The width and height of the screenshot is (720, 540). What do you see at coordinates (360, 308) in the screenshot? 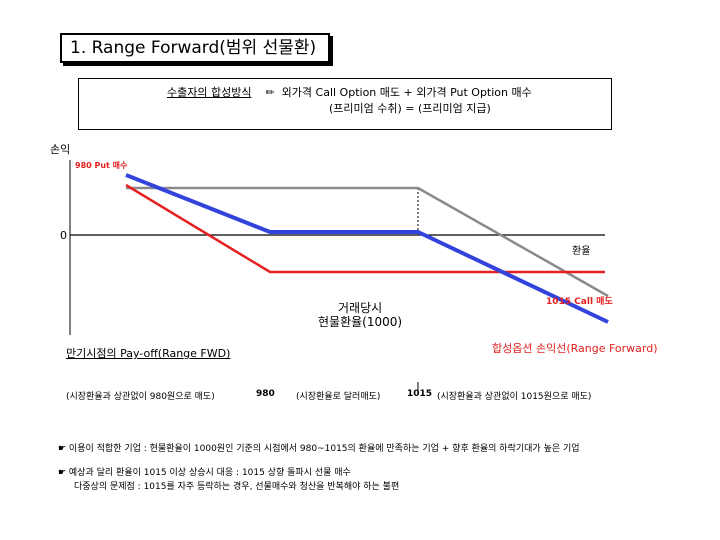
I see `spot-label-1: 거래당시` at bounding box center [360, 308].